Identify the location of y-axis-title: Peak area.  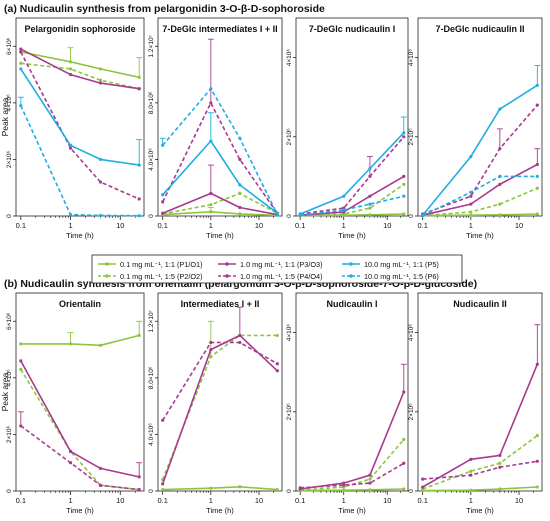
(5, 116).